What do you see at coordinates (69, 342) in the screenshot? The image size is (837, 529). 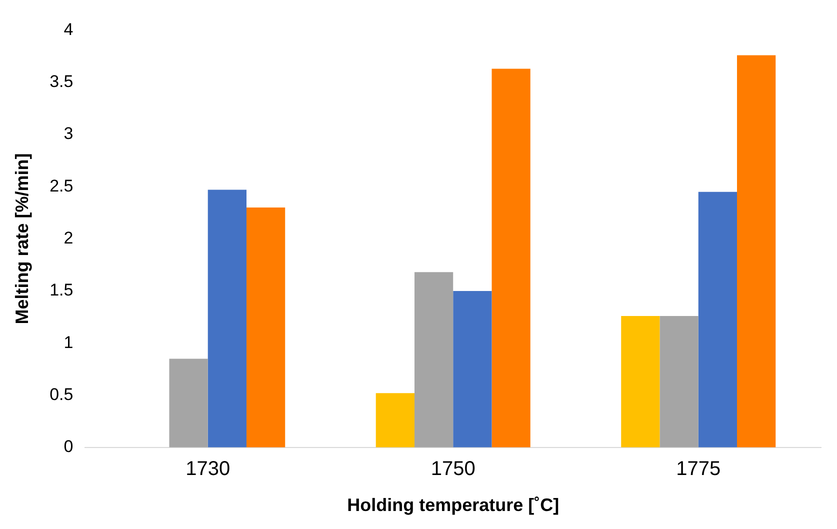 I see `y-tick-label: 1` at bounding box center [69, 342].